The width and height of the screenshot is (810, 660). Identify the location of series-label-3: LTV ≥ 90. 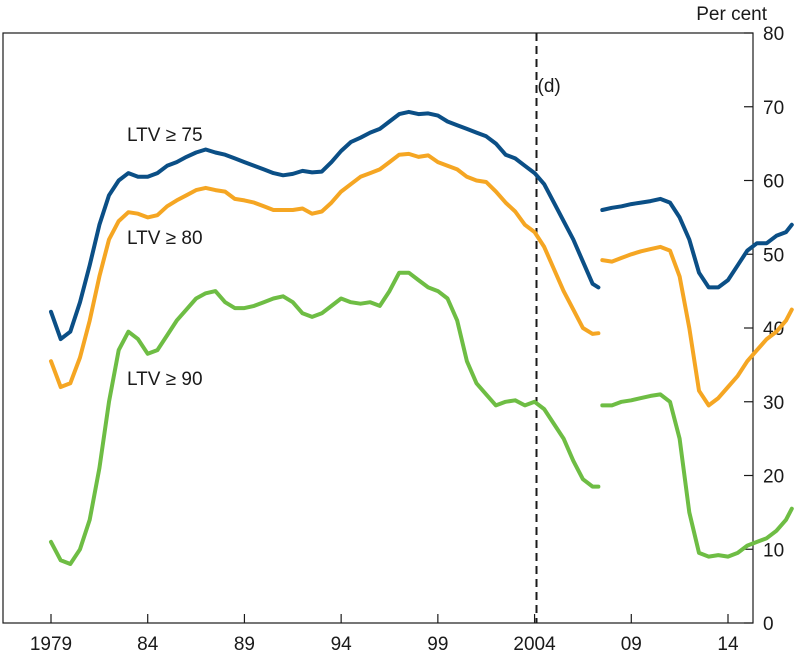
(165, 379).